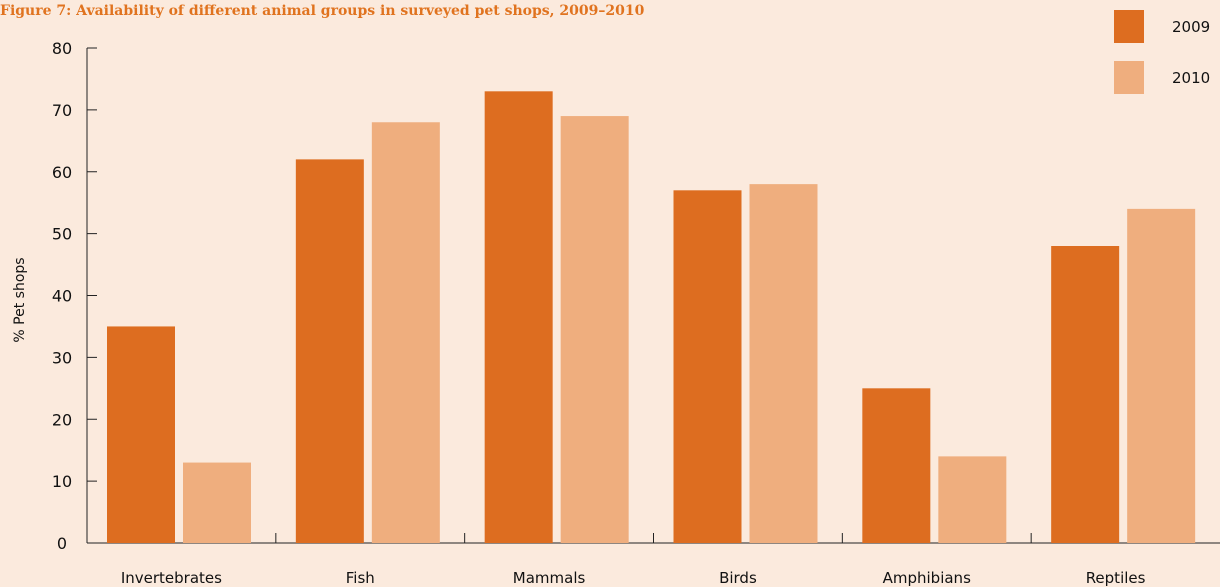 Image resolution: width=1220 pixels, height=587 pixels. Describe the element at coordinates (171, 578) in the screenshot. I see `x-category-label: Invertebrates` at that location.